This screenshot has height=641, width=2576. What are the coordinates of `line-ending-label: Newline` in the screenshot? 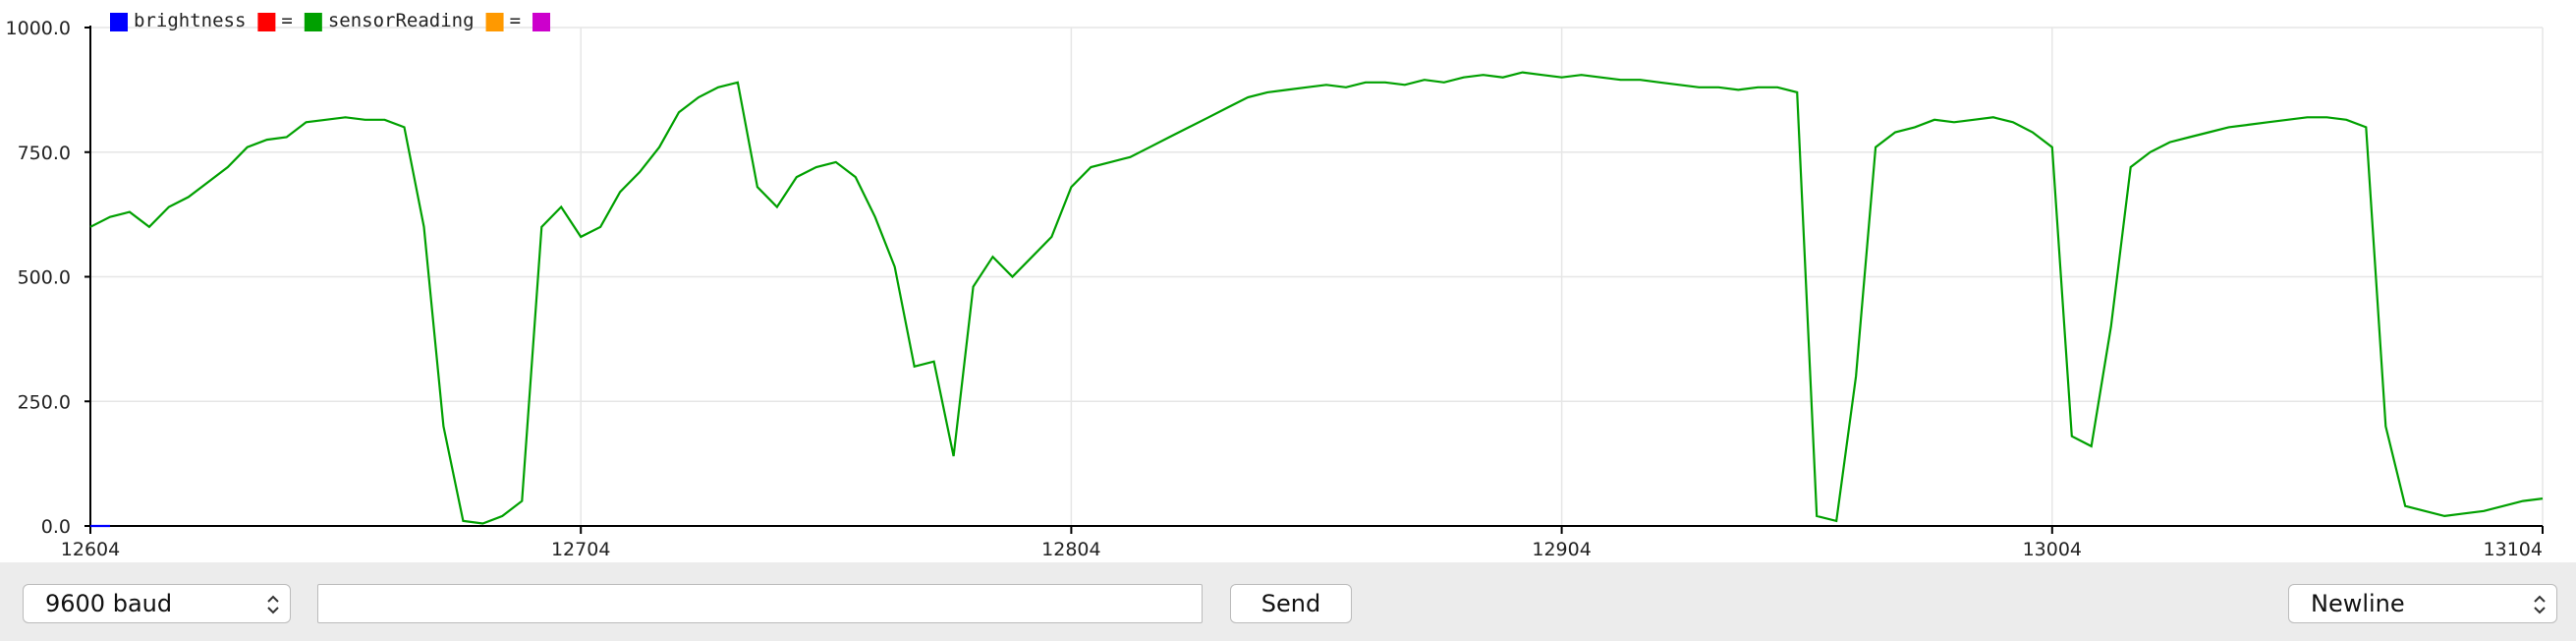 It's located at (2358, 603).